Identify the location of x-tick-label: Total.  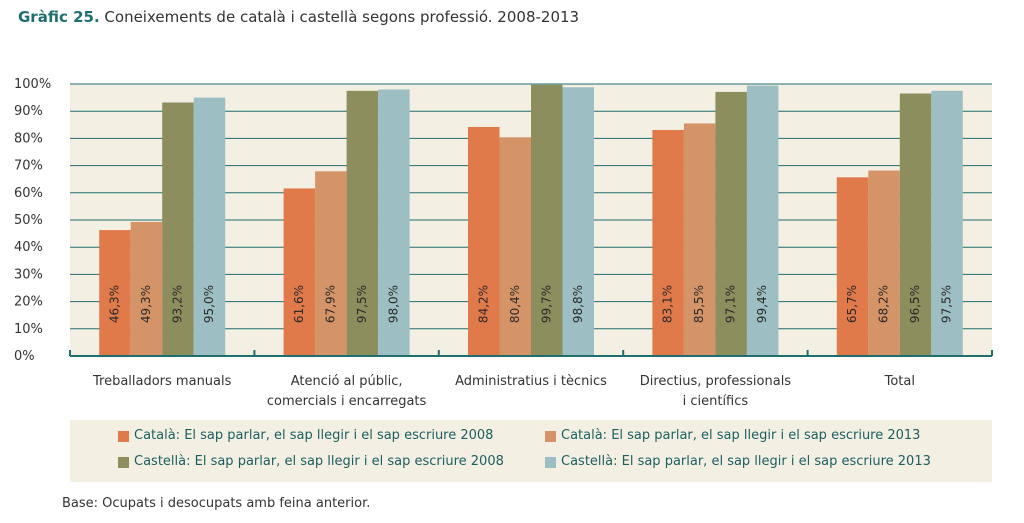
(899, 381).